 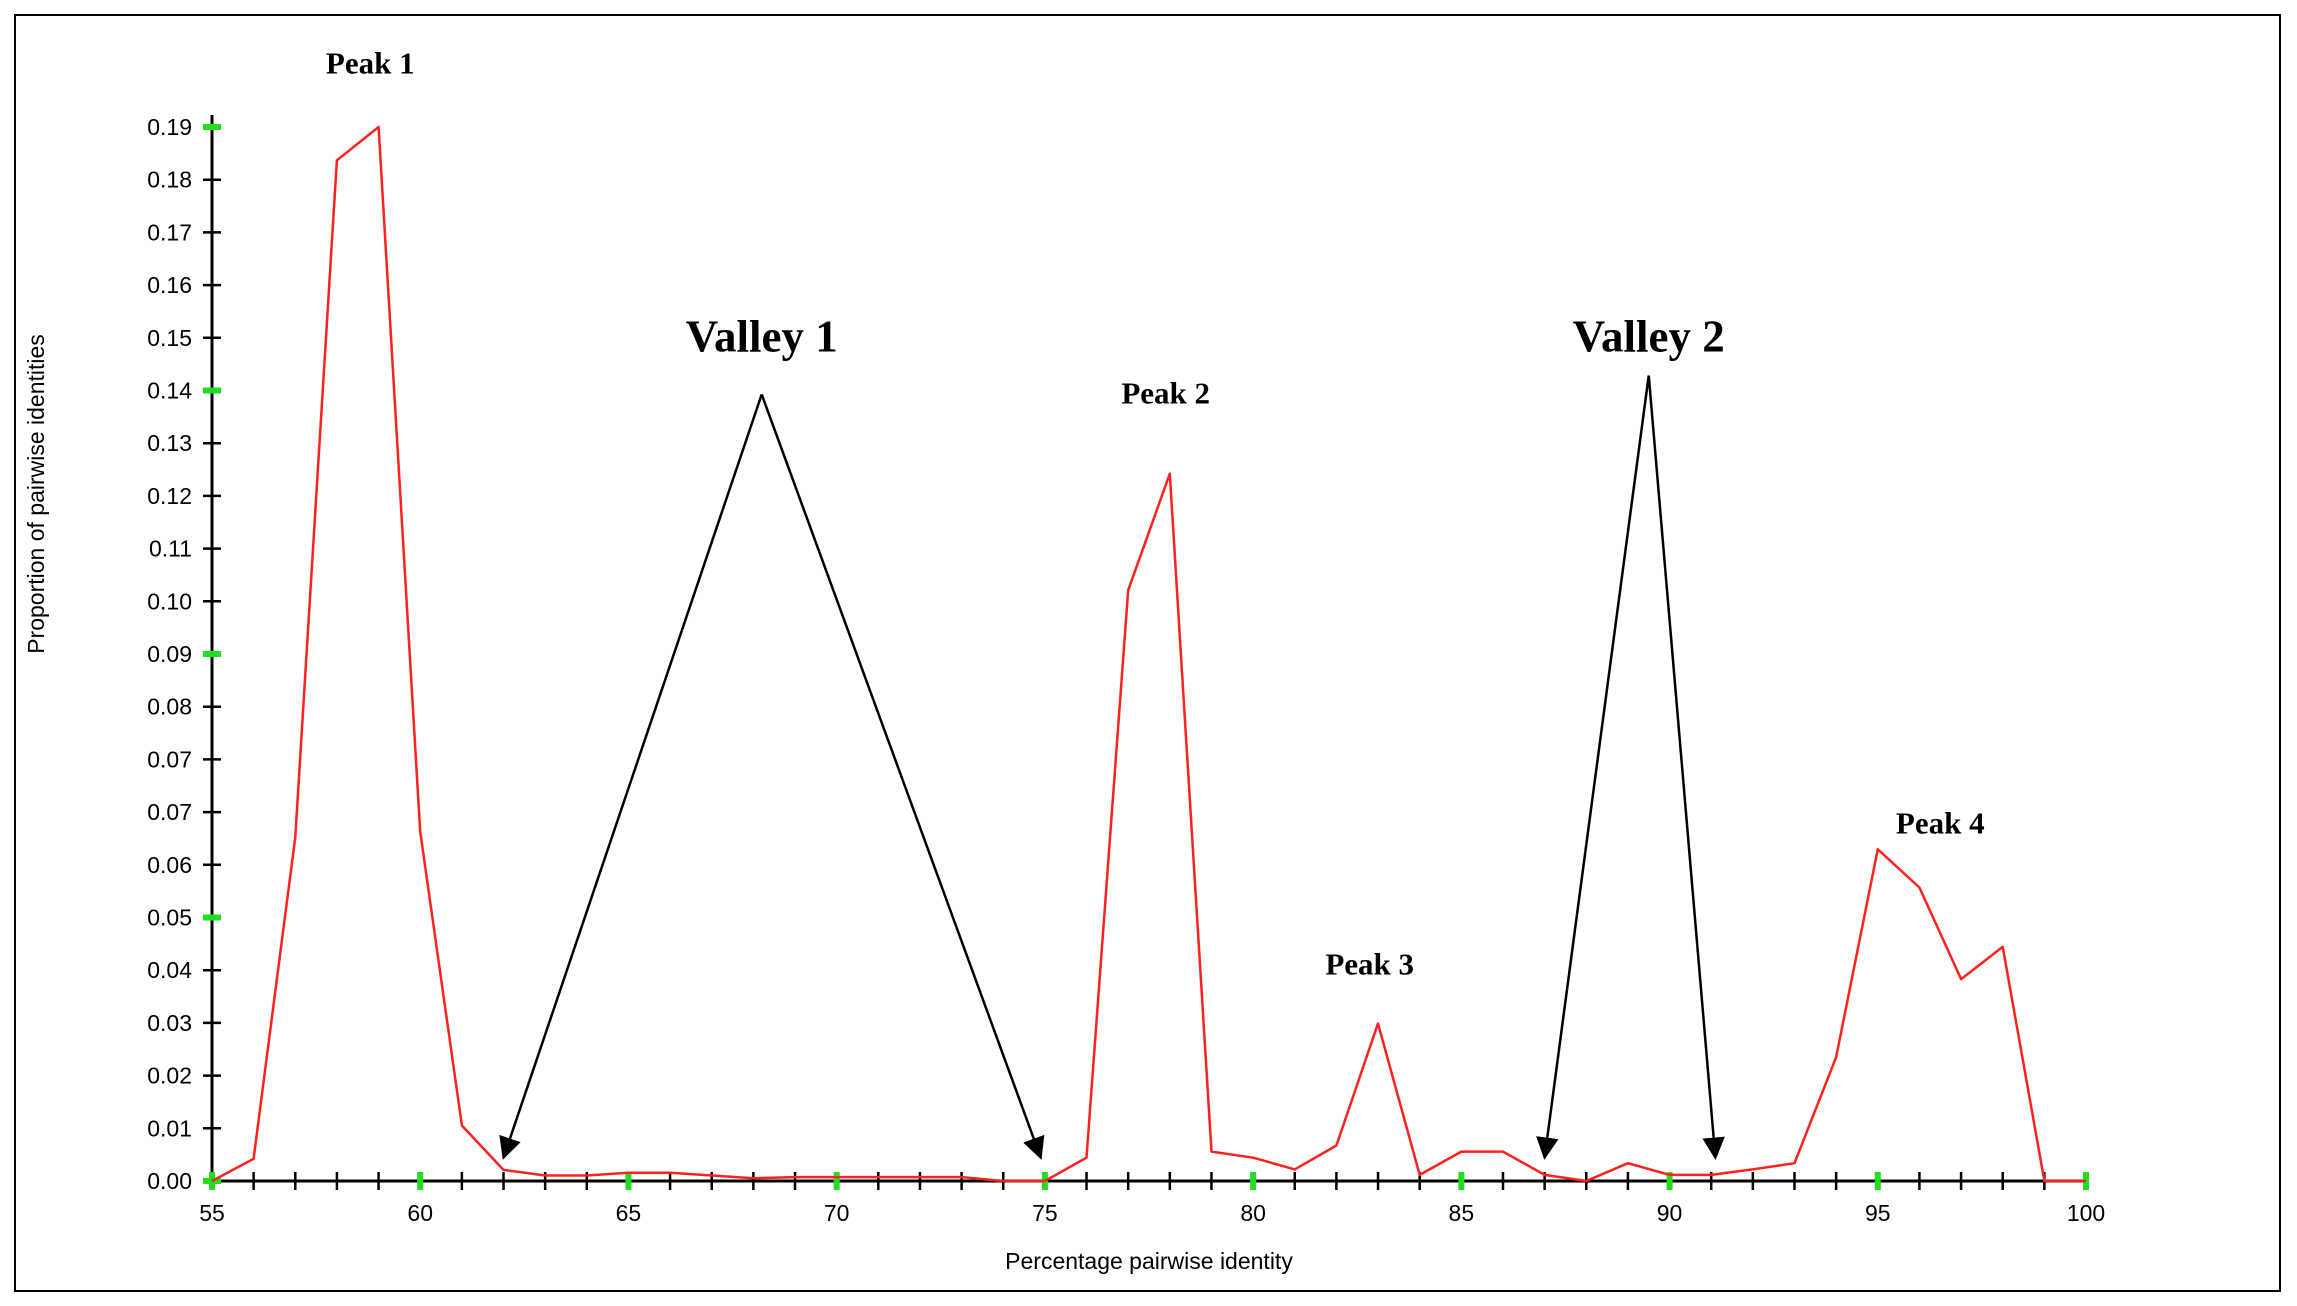 I want to click on x-tick-label: 60, so click(x=420, y=1213).